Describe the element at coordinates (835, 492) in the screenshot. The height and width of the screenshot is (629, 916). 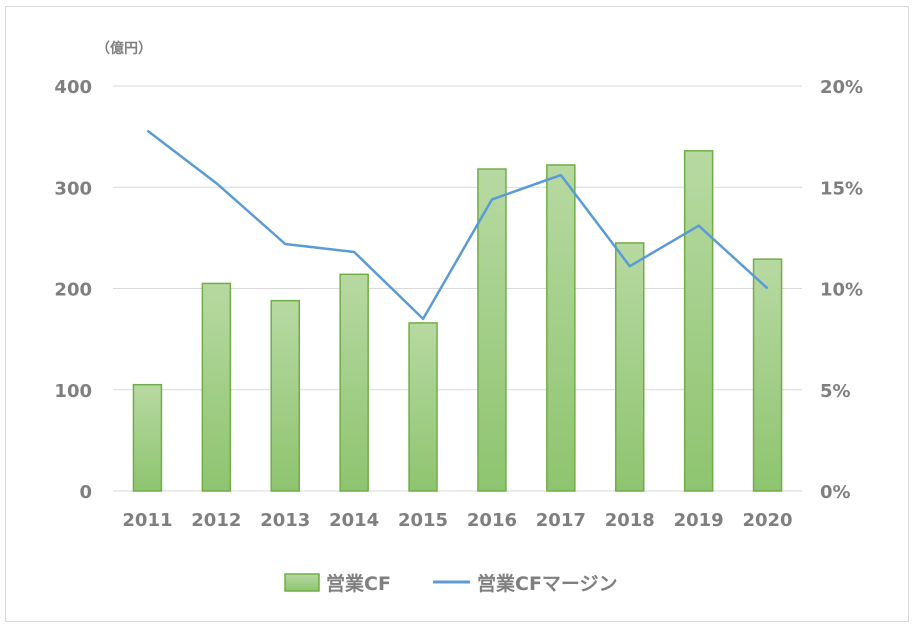
I see `right-axis-tick-label: 0%` at that location.